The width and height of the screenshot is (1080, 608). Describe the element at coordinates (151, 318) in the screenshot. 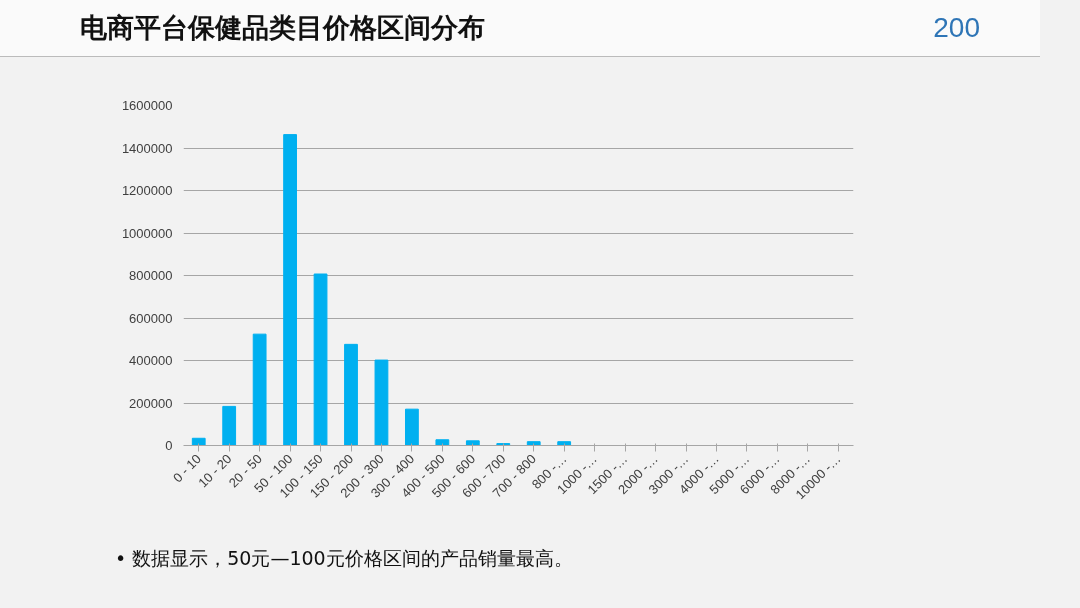

I see `y-tick-label: 600000` at that location.